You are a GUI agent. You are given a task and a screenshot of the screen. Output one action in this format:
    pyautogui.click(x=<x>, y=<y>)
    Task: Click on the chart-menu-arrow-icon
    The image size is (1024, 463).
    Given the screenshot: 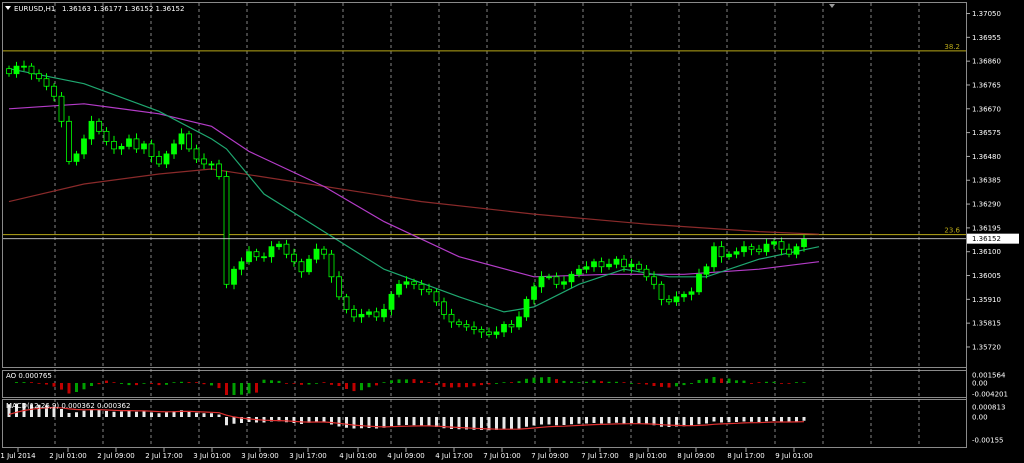 What is the action you would take?
    pyautogui.click(x=8, y=8)
    